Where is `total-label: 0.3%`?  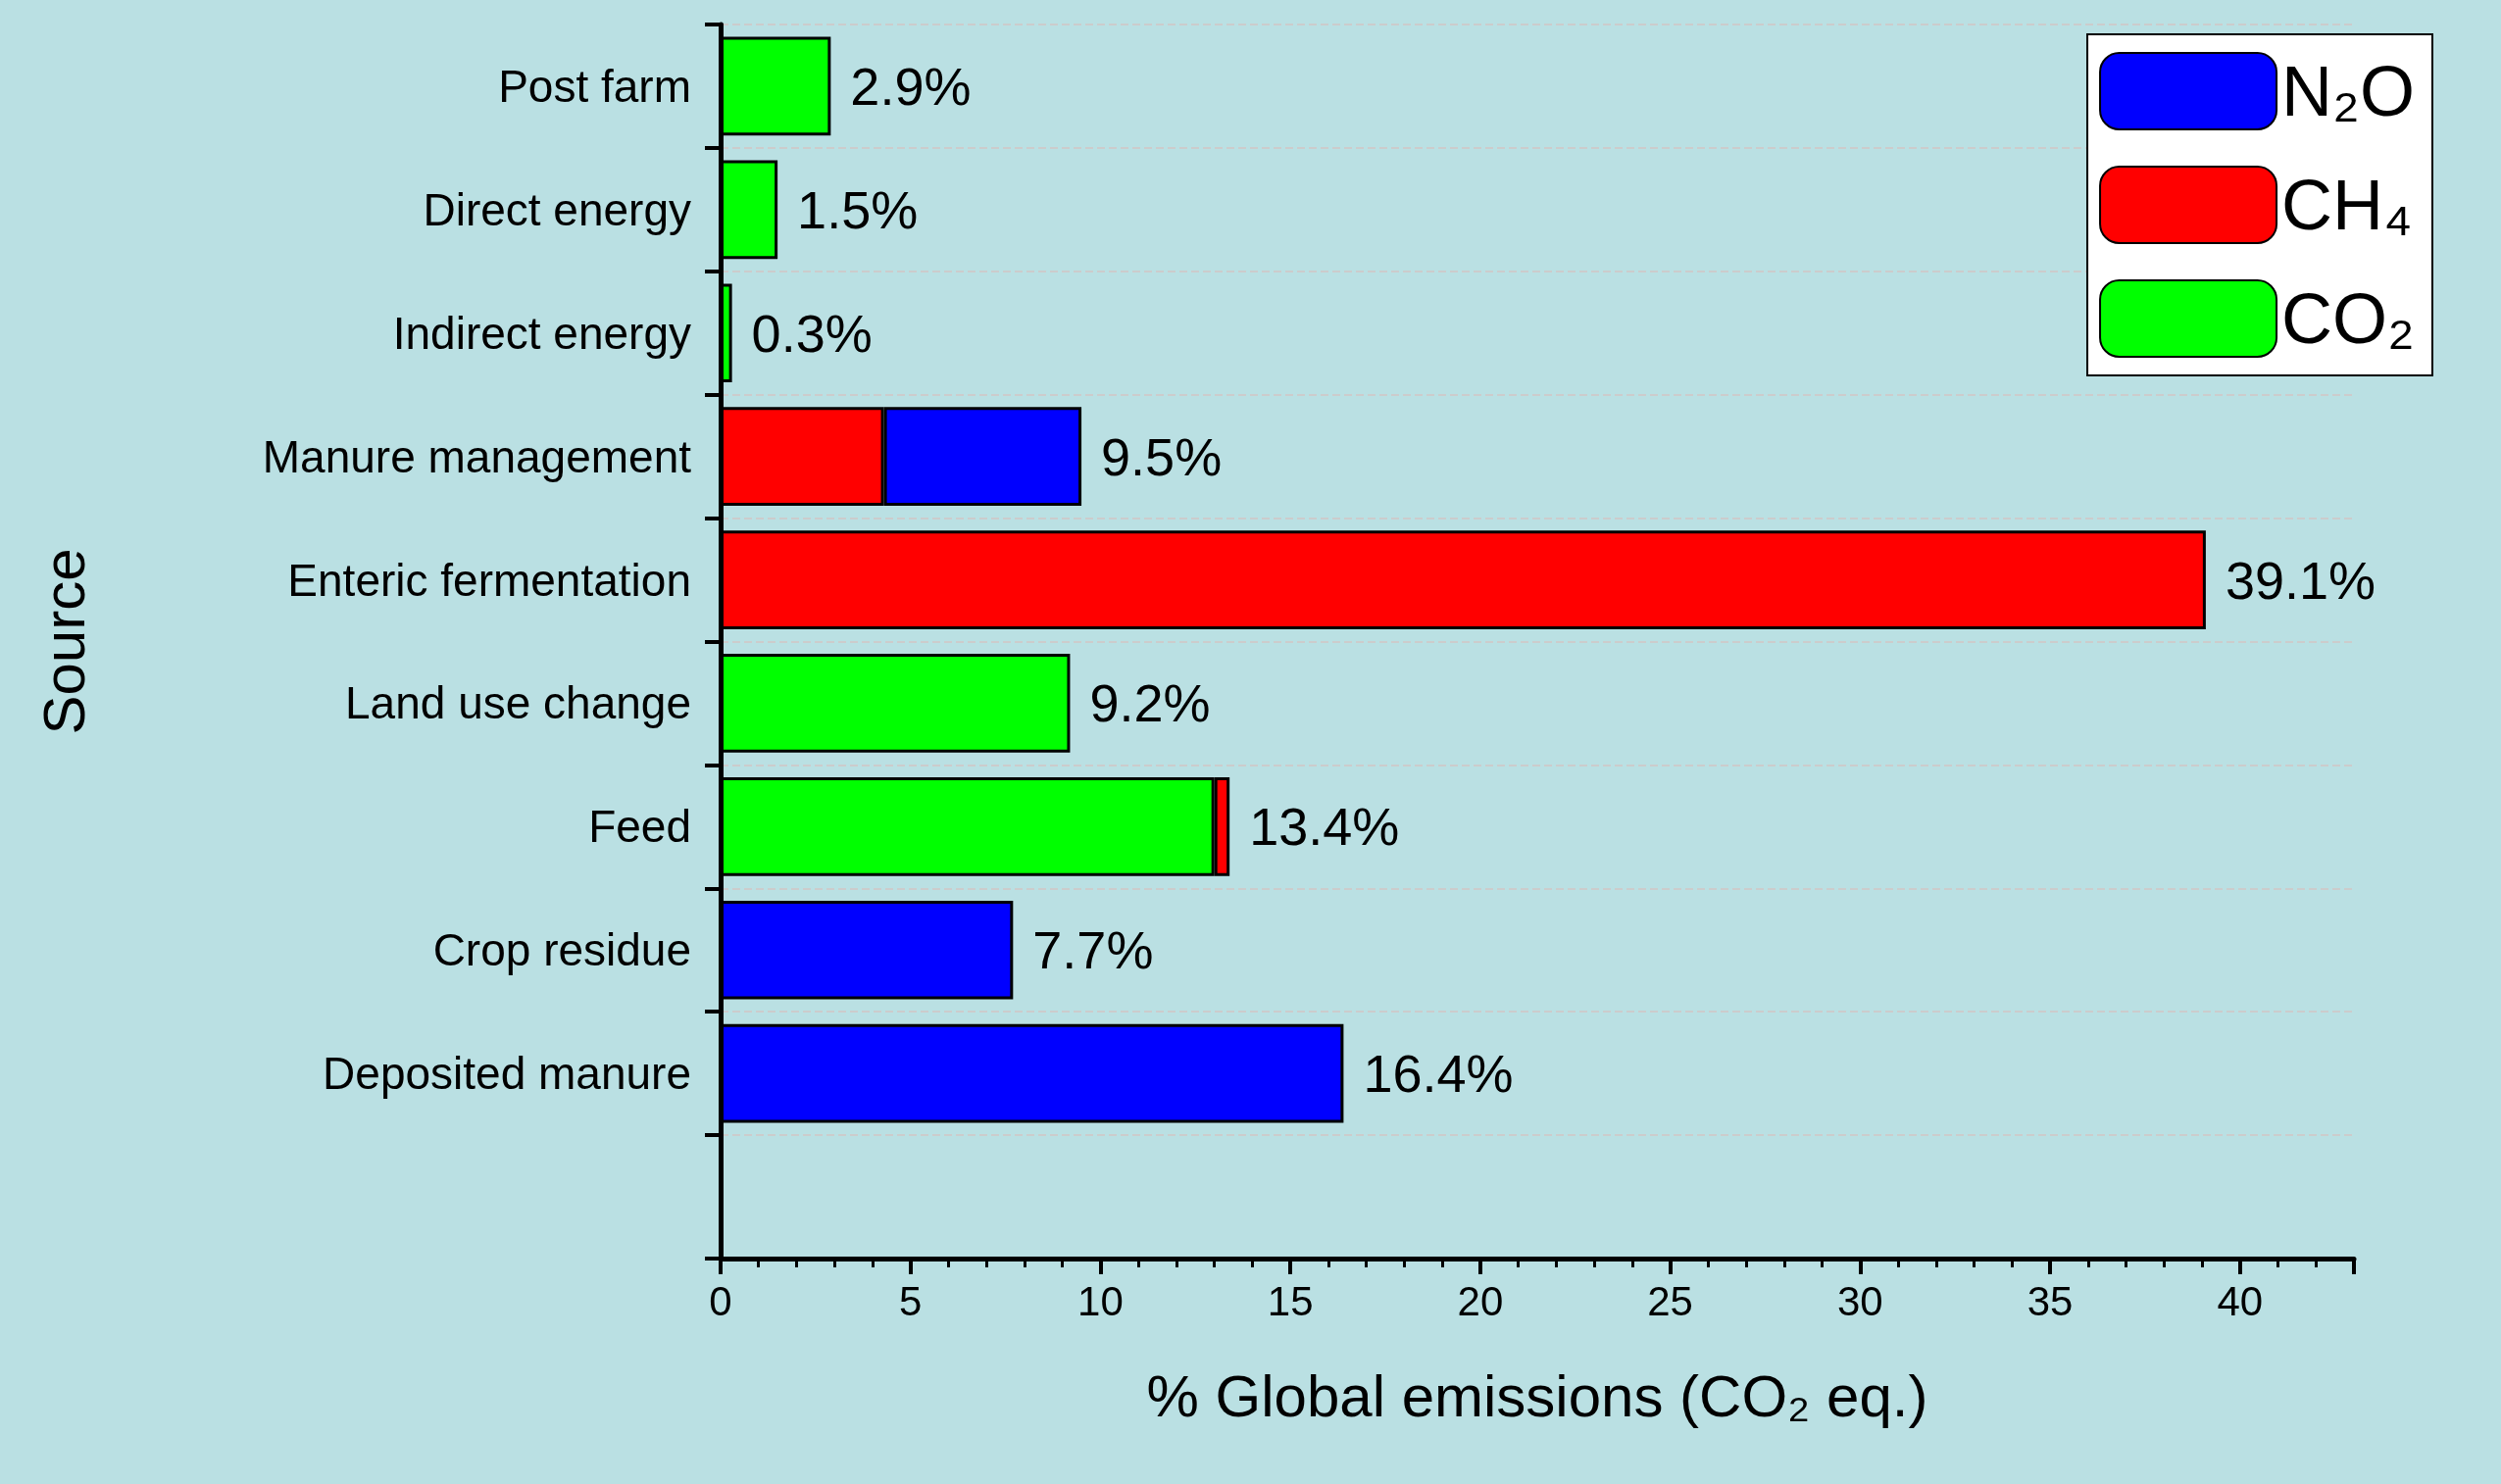
total-label: 0.3% is located at coordinates (812, 333).